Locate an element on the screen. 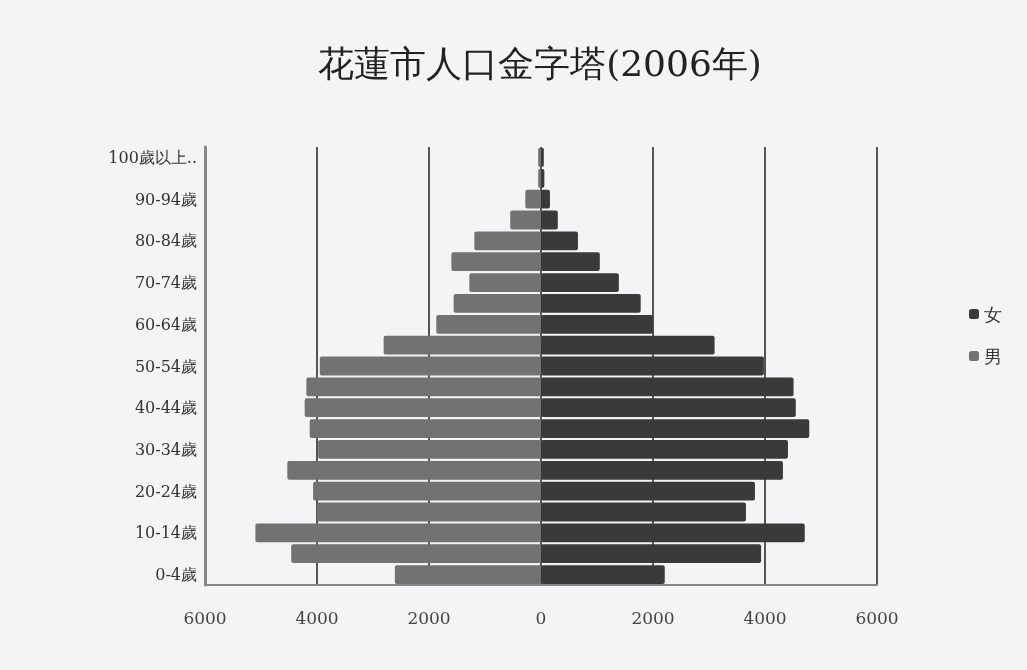 This screenshot has height=670, width=1027. y-tick-label: 70-74歲 is located at coordinates (165, 283).